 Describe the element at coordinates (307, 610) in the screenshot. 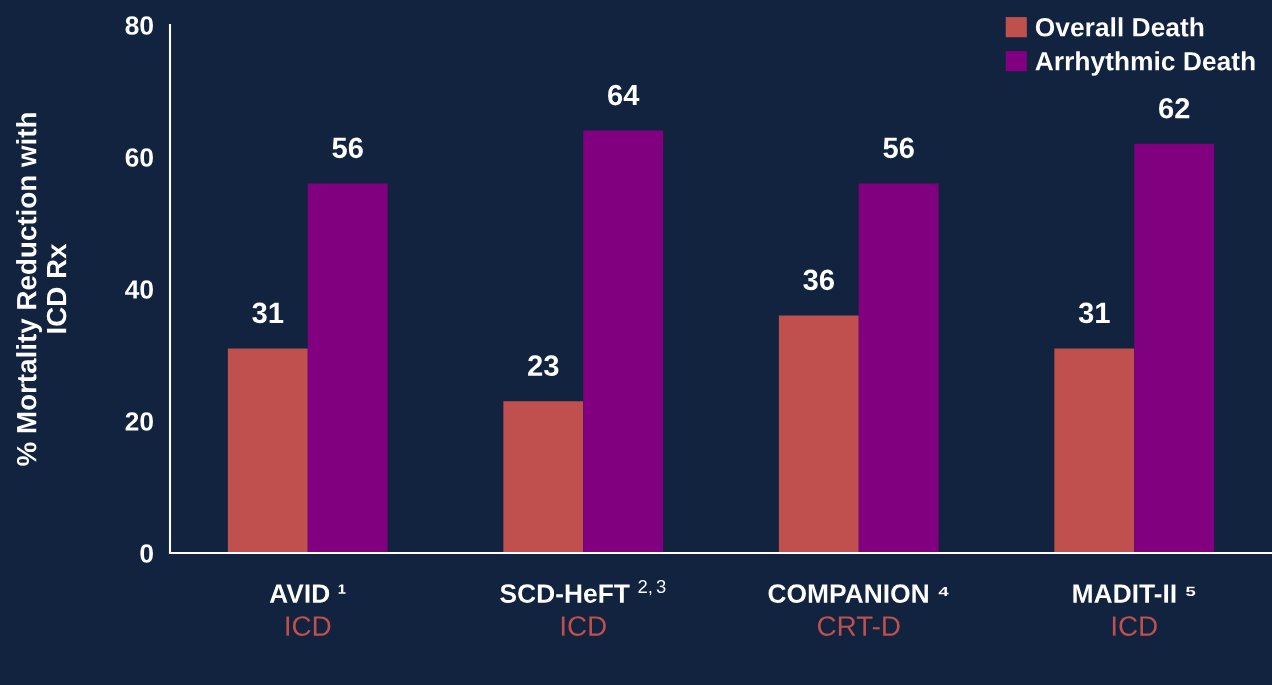

I see `category-label: AVID ¹ ICD` at that location.